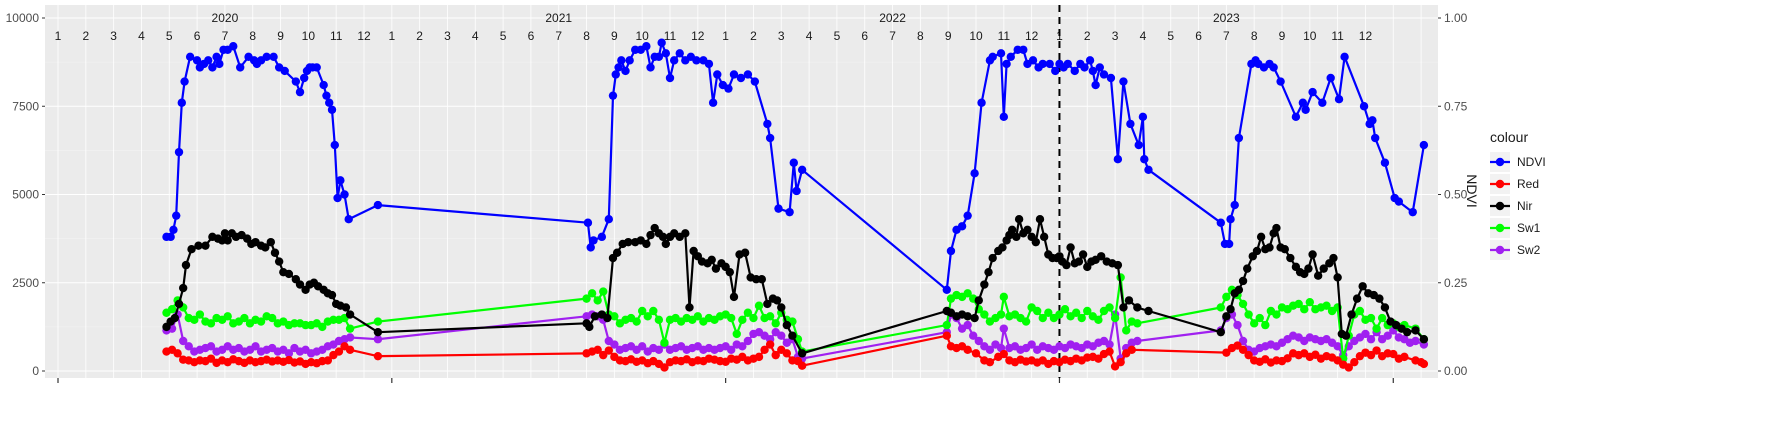 The image size is (1773, 442). I want to click on legend-label: Red, so click(1528, 184).